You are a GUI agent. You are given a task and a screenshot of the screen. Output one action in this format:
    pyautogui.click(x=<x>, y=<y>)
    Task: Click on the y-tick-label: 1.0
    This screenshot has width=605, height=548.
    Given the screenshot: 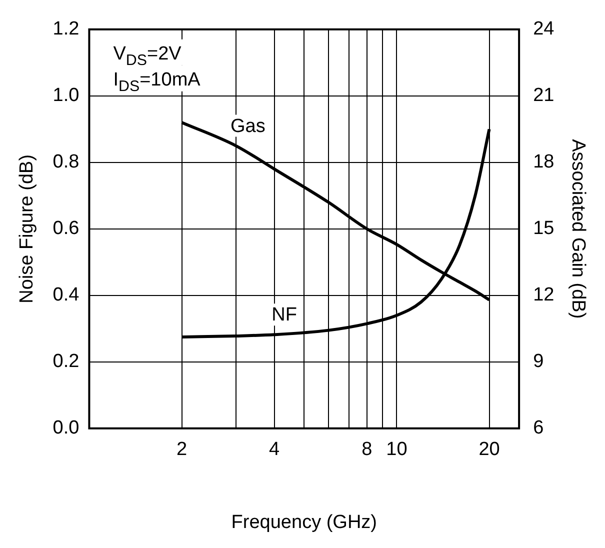 What is the action you would take?
    pyautogui.click(x=66, y=95)
    